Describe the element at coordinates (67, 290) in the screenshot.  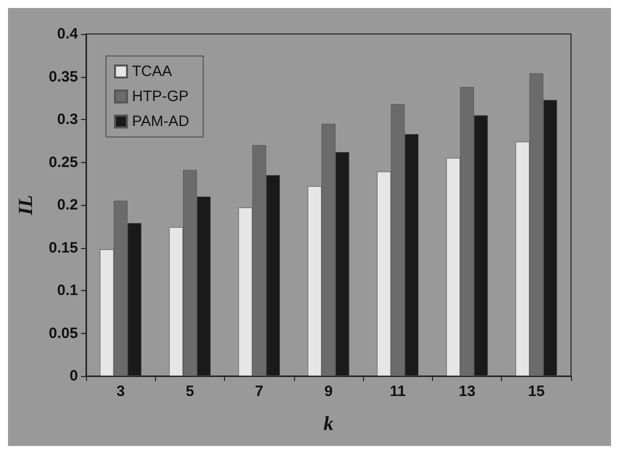
I see `y-tick-label: 0.1` at that location.